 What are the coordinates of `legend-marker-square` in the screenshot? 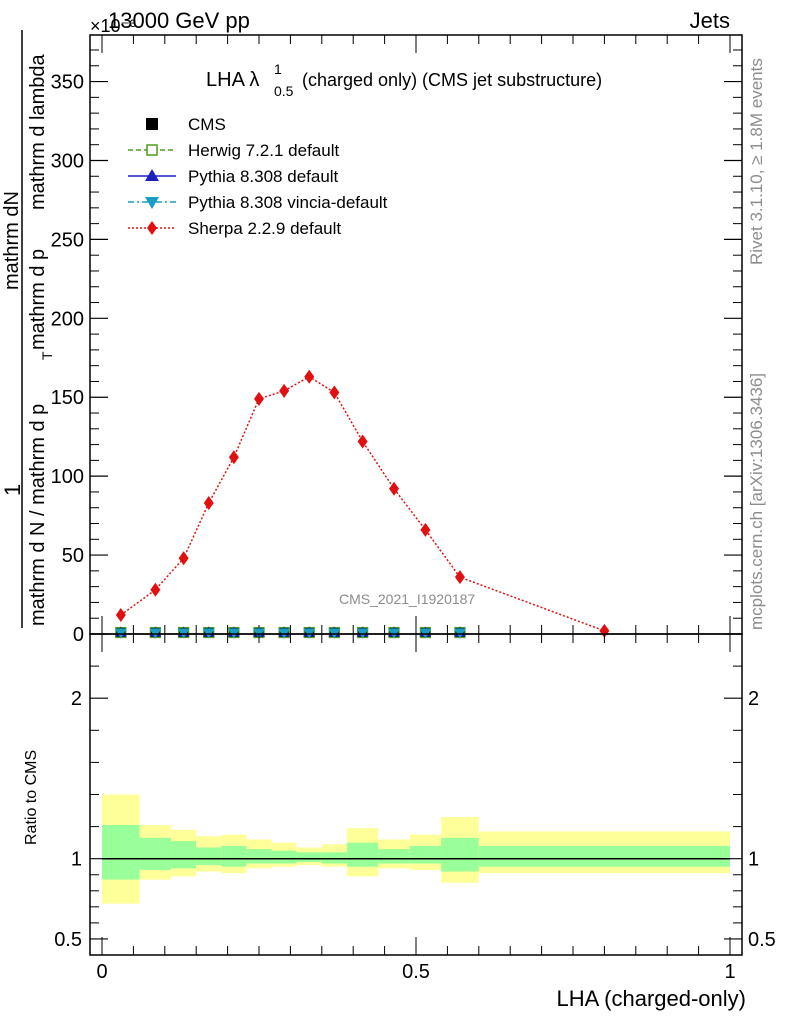 It's located at (152, 124).